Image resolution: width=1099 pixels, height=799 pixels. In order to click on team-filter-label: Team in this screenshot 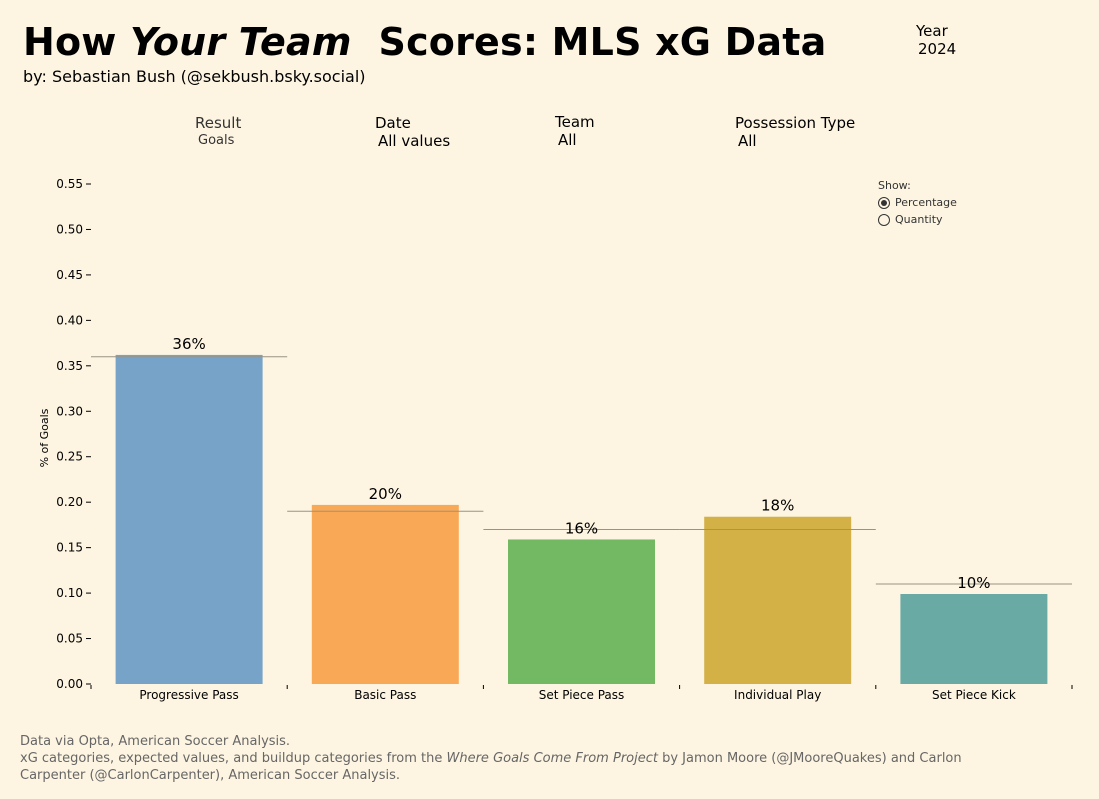, I will do `click(575, 122)`.